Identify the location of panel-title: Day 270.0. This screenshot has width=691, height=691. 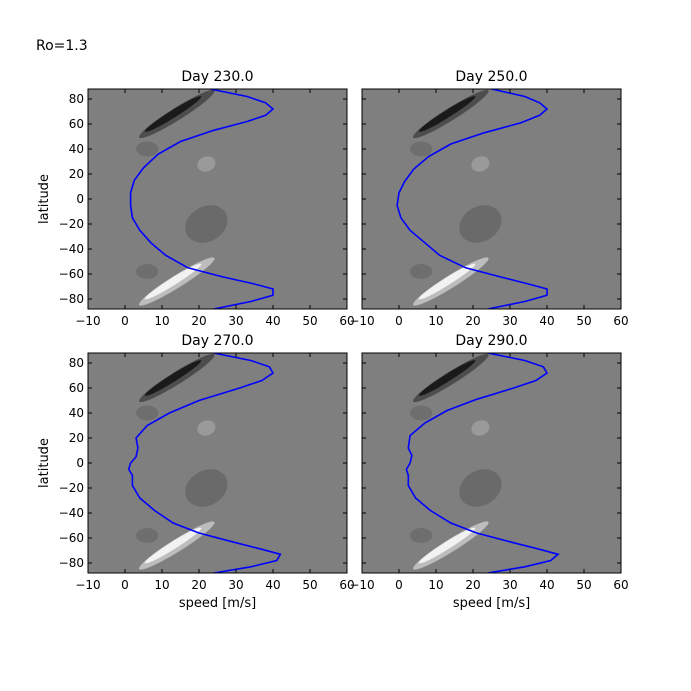
(217, 341).